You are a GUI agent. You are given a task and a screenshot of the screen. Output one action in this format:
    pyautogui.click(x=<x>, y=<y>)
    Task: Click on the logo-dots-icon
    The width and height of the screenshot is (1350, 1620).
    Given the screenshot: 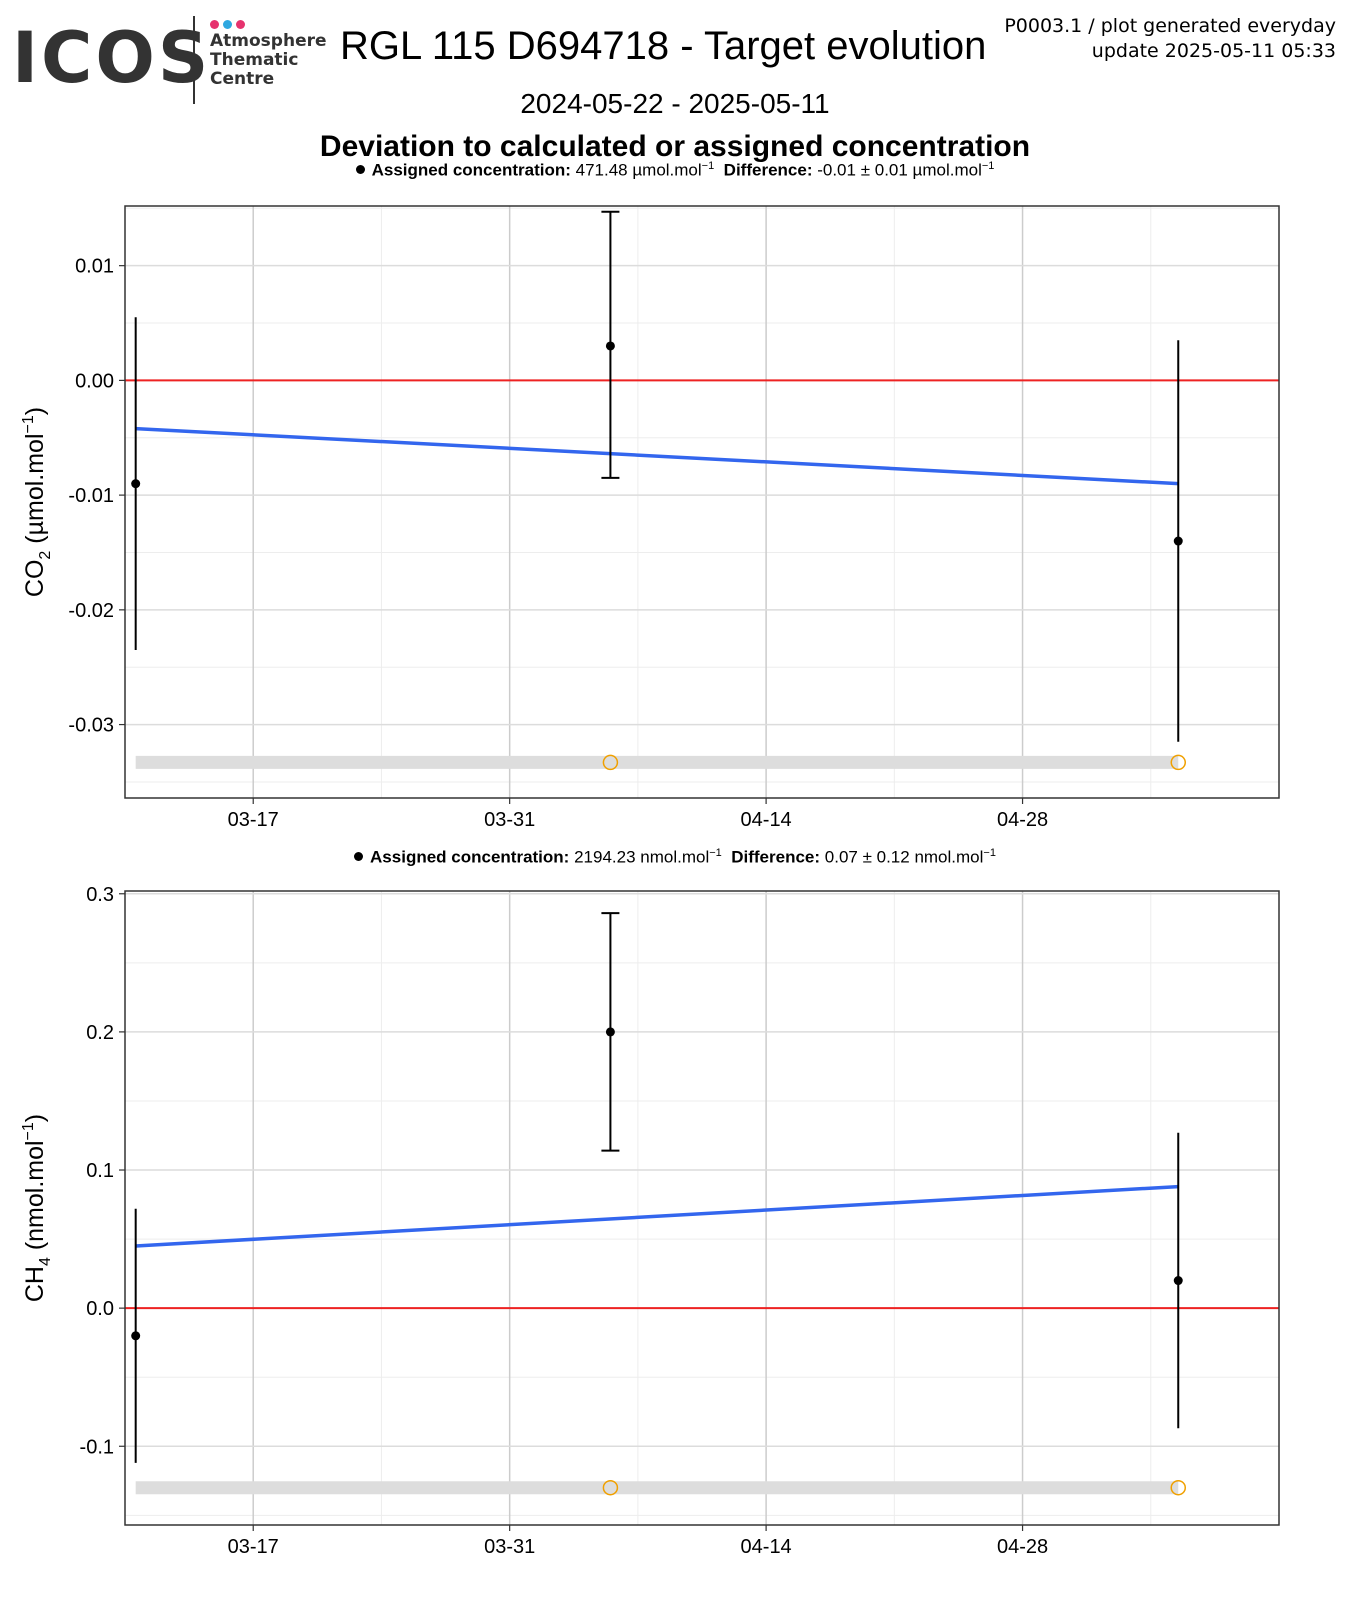 What is the action you would take?
    pyautogui.click(x=229, y=25)
    